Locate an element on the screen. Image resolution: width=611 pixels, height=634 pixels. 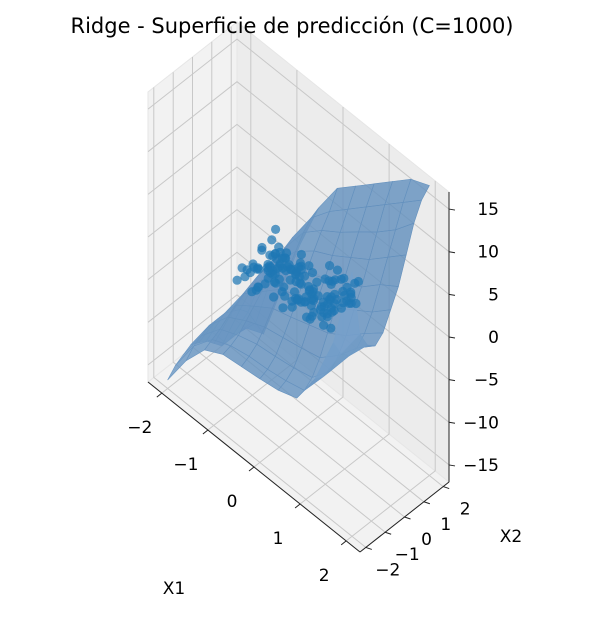
x-tick-label: 0 is located at coordinates (232, 502).